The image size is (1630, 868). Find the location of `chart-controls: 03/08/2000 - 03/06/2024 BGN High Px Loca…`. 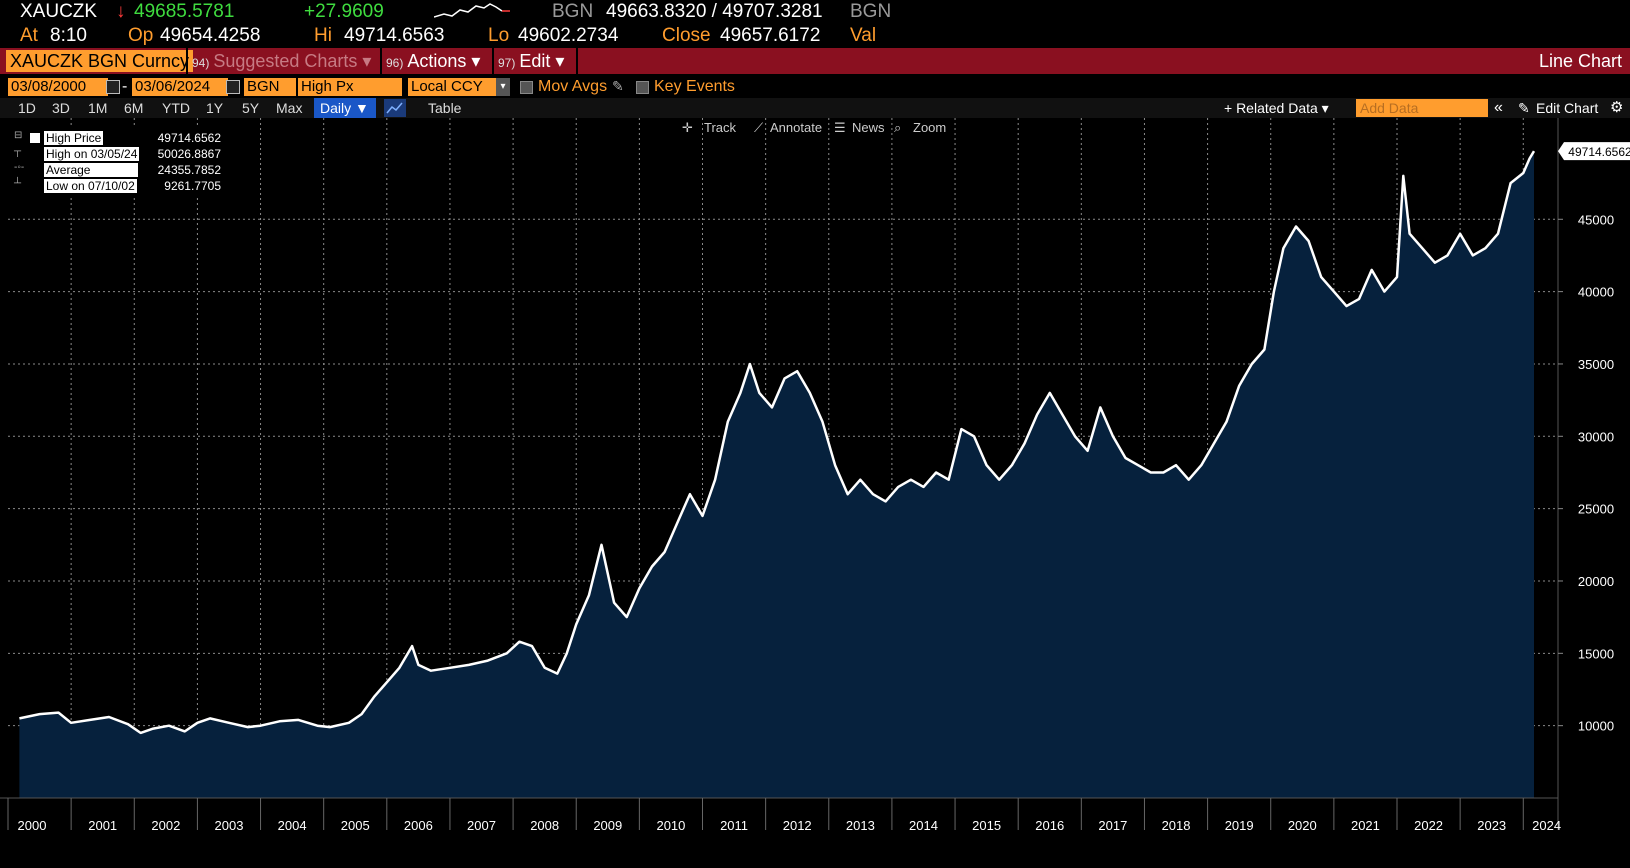

chart-controls: 03/08/2000 - 03/06/2024 BGN High Px Loca… is located at coordinates (815, 87).